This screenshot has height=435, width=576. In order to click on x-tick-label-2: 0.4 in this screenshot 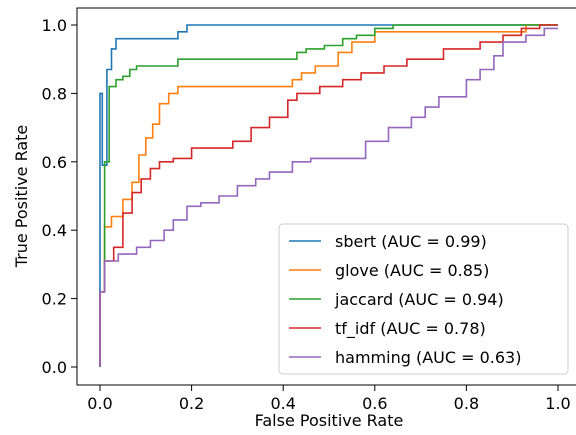, I will do `click(282, 403)`.